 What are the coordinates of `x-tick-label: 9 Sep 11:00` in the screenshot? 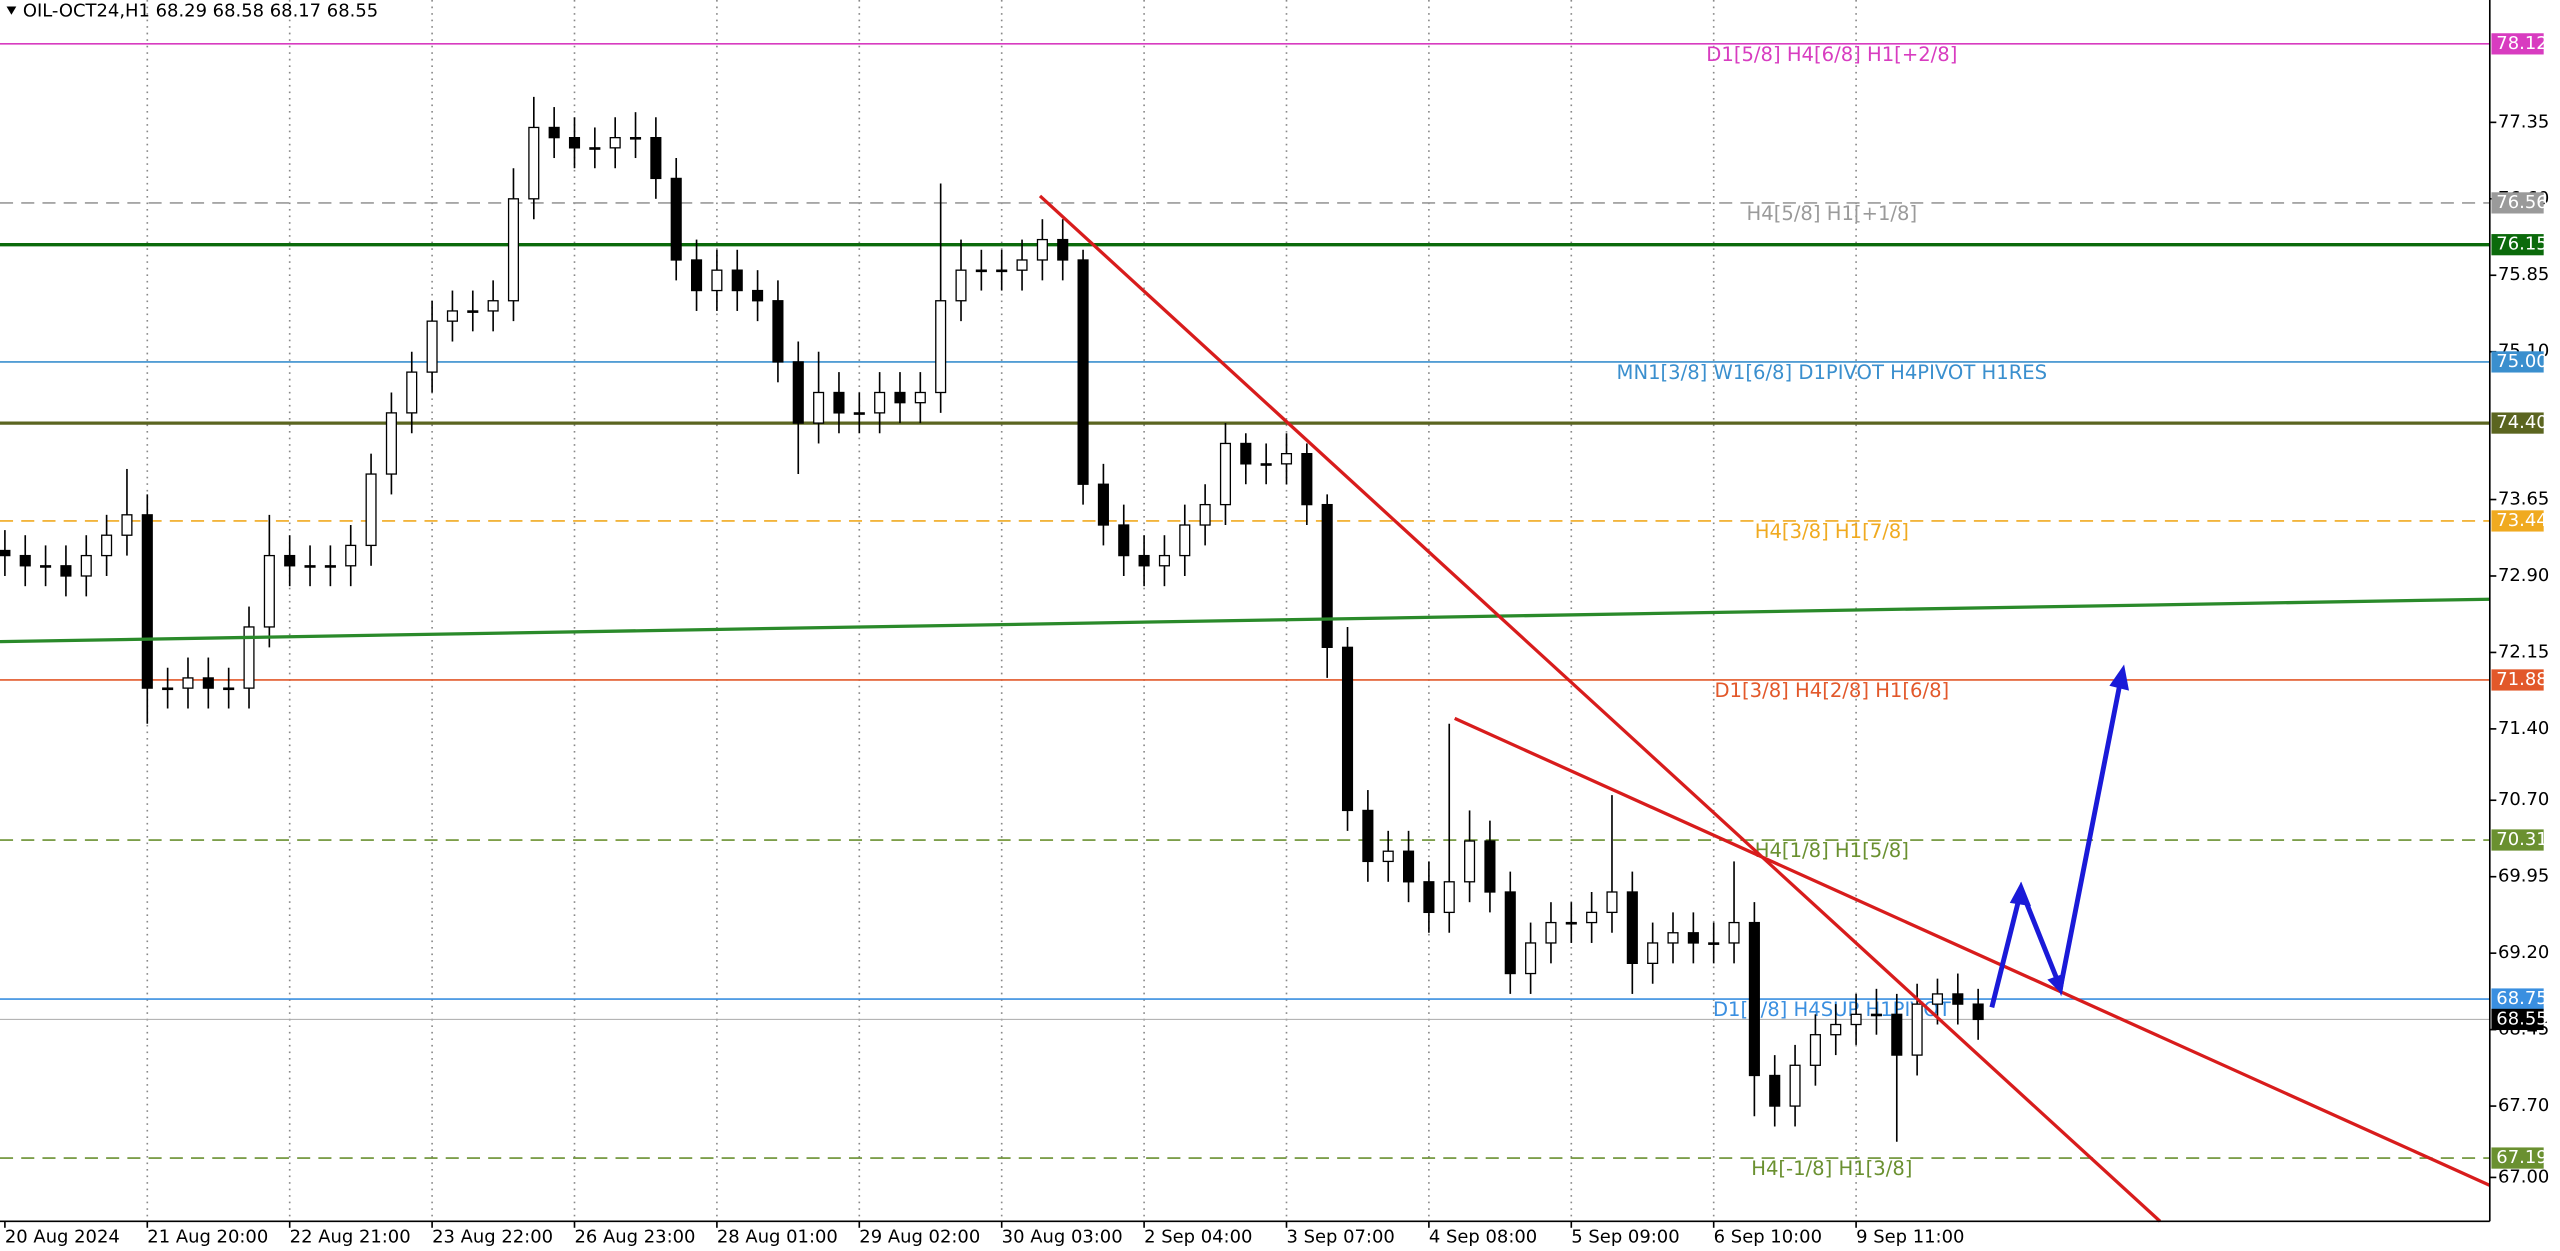 It's located at (1910, 1237).